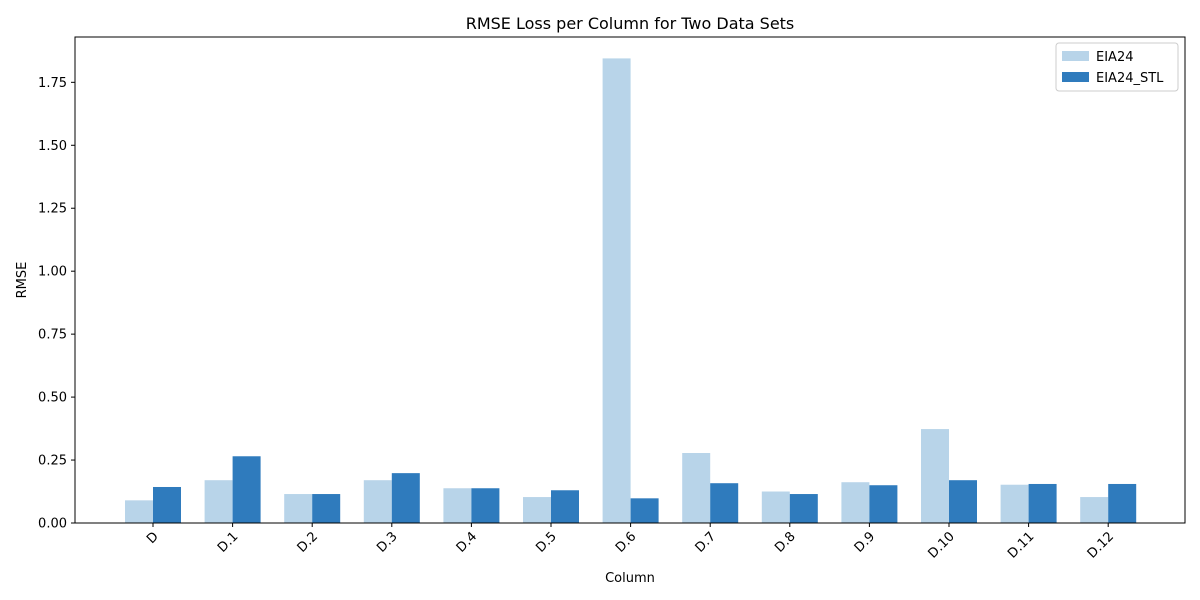  What do you see at coordinates (52, 83) in the screenshot?
I see `y-tick-label: 1.75` at bounding box center [52, 83].